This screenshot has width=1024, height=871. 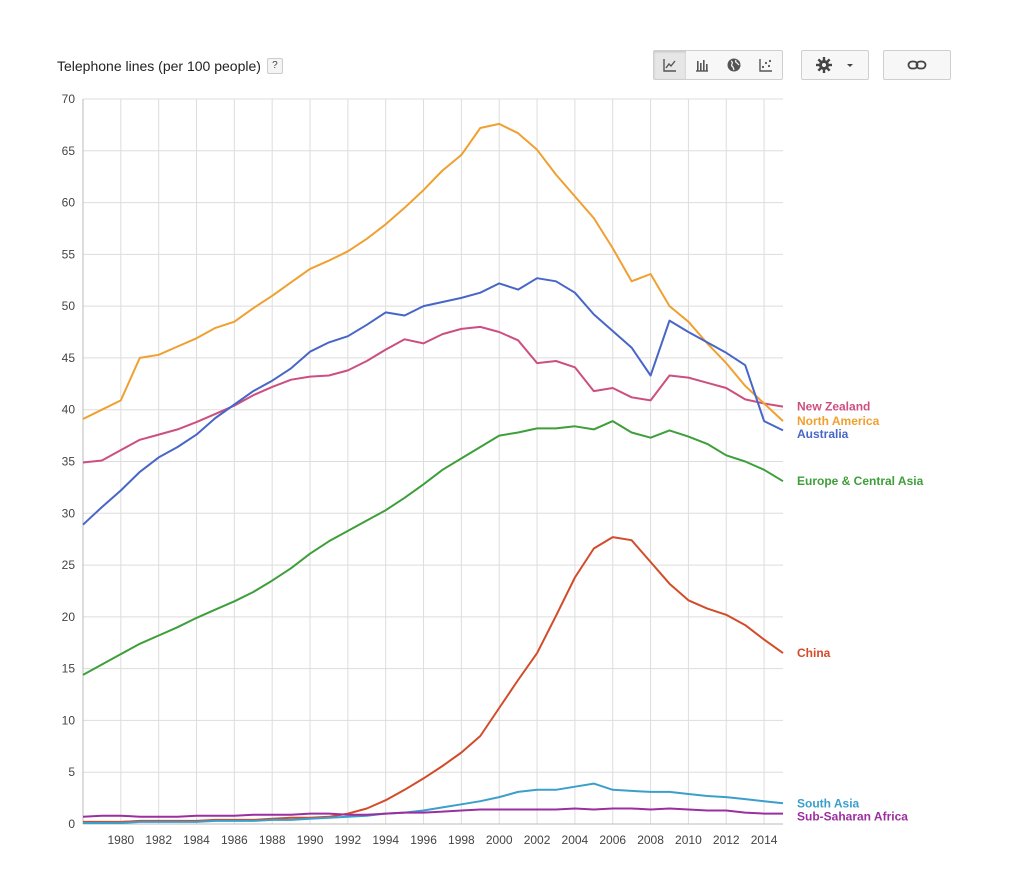 I want to click on globe-map-icon, so click(x=734, y=65).